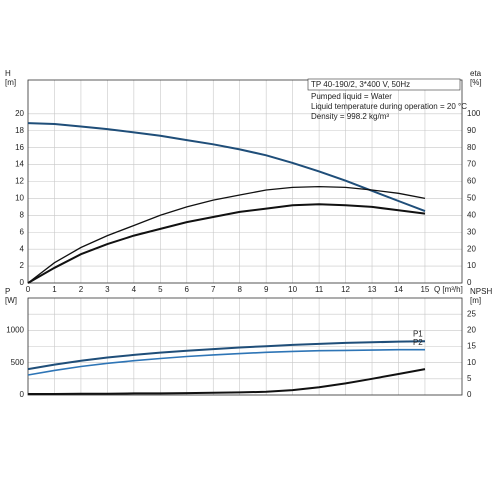 The image size is (500, 500). What do you see at coordinates (471, 214) in the screenshot?
I see `y2-tick-label: 40` at bounding box center [471, 214].